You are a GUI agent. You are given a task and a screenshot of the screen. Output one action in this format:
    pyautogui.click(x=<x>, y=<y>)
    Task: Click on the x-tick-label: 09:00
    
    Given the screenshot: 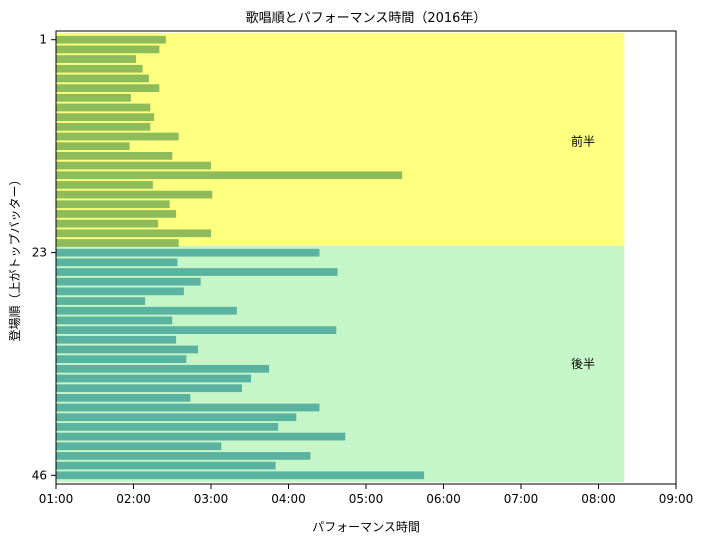 What is the action you would take?
    pyautogui.click(x=676, y=499)
    